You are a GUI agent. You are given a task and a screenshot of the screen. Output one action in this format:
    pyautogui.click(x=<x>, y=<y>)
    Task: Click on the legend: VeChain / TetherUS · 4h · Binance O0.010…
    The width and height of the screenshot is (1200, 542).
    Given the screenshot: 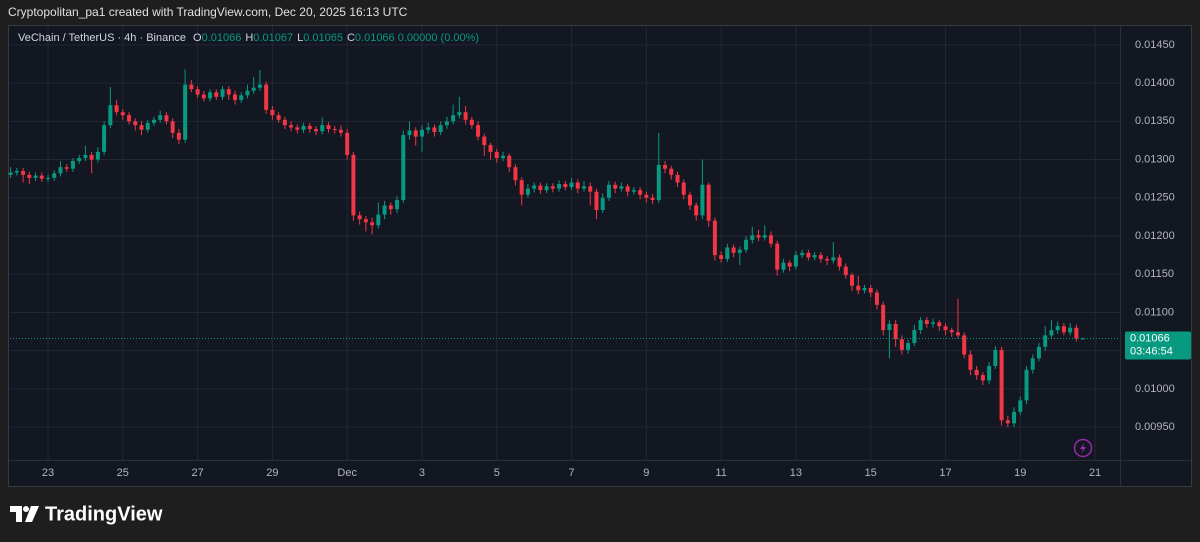 What is the action you would take?
    pyautogui.click(x=248, y=38)
    